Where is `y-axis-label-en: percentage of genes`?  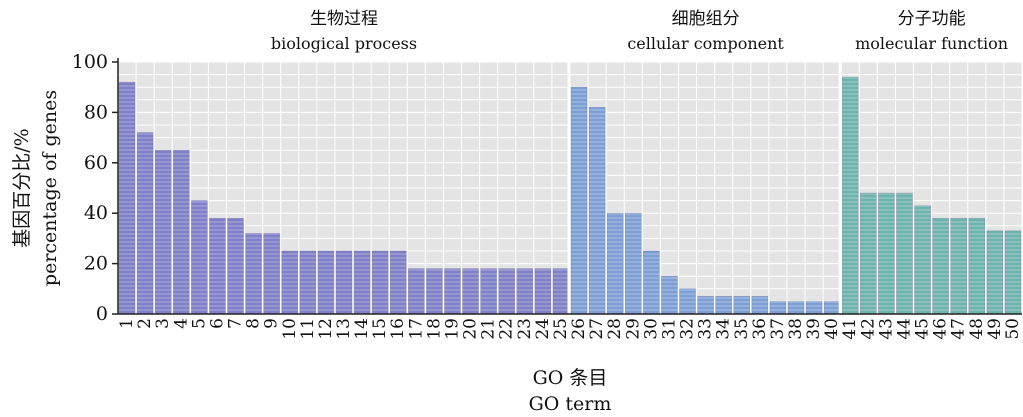 y-axis-label-en: percentage of genes is located at coordinates (50, 188).